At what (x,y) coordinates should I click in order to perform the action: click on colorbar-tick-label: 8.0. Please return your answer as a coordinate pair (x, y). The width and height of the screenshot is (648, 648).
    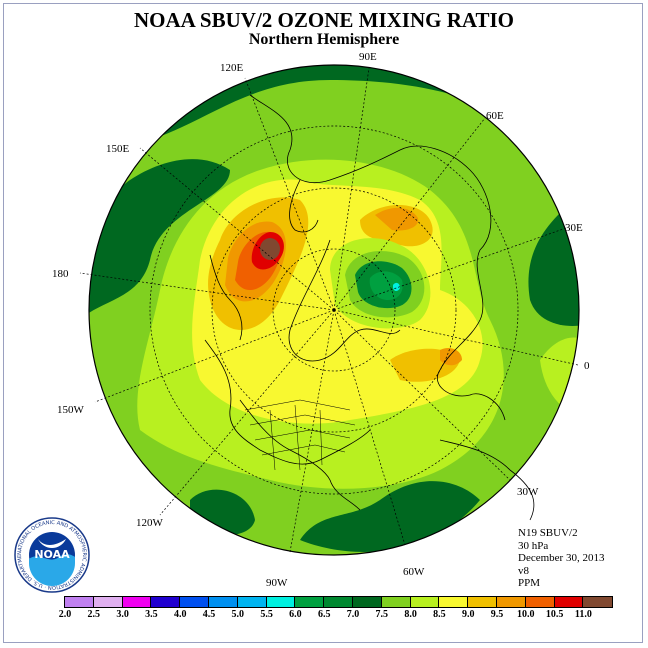
    Looking at the image, I should click on (410, 614).